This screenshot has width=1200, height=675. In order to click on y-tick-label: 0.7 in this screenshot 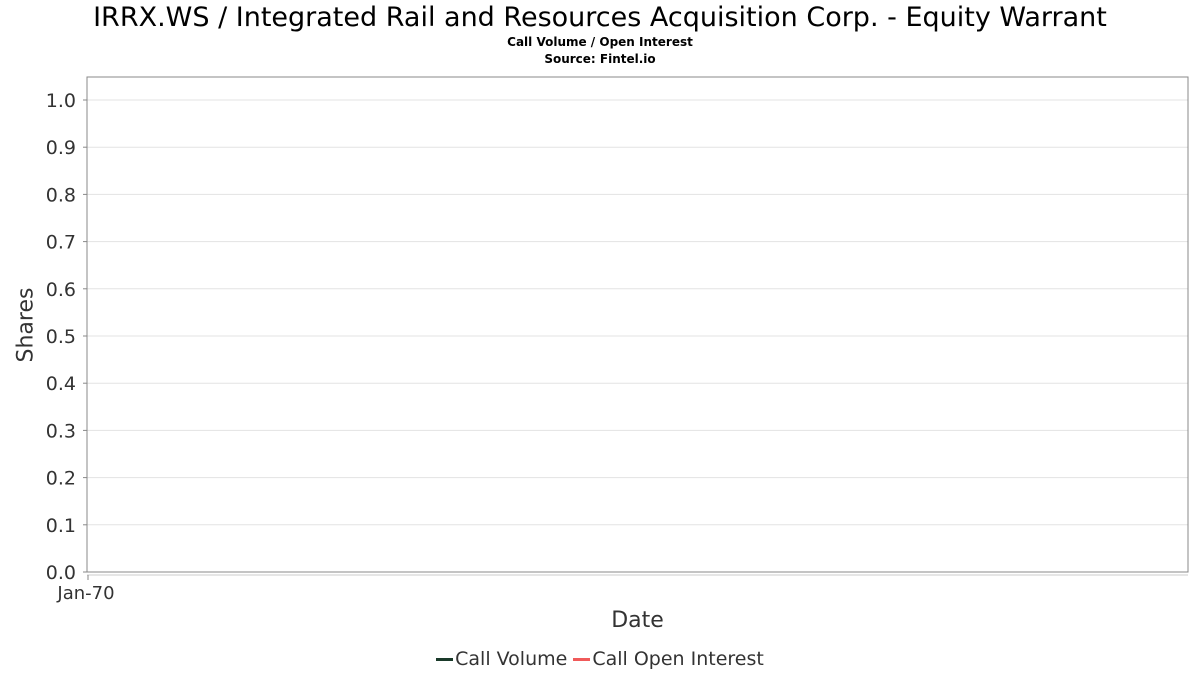, I will do `click(61, 243)`.